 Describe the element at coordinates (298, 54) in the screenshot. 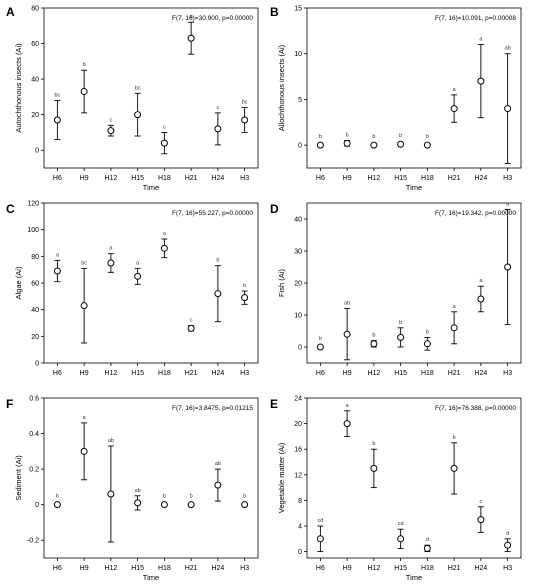

I see `y-tick-label: 10` at that location.